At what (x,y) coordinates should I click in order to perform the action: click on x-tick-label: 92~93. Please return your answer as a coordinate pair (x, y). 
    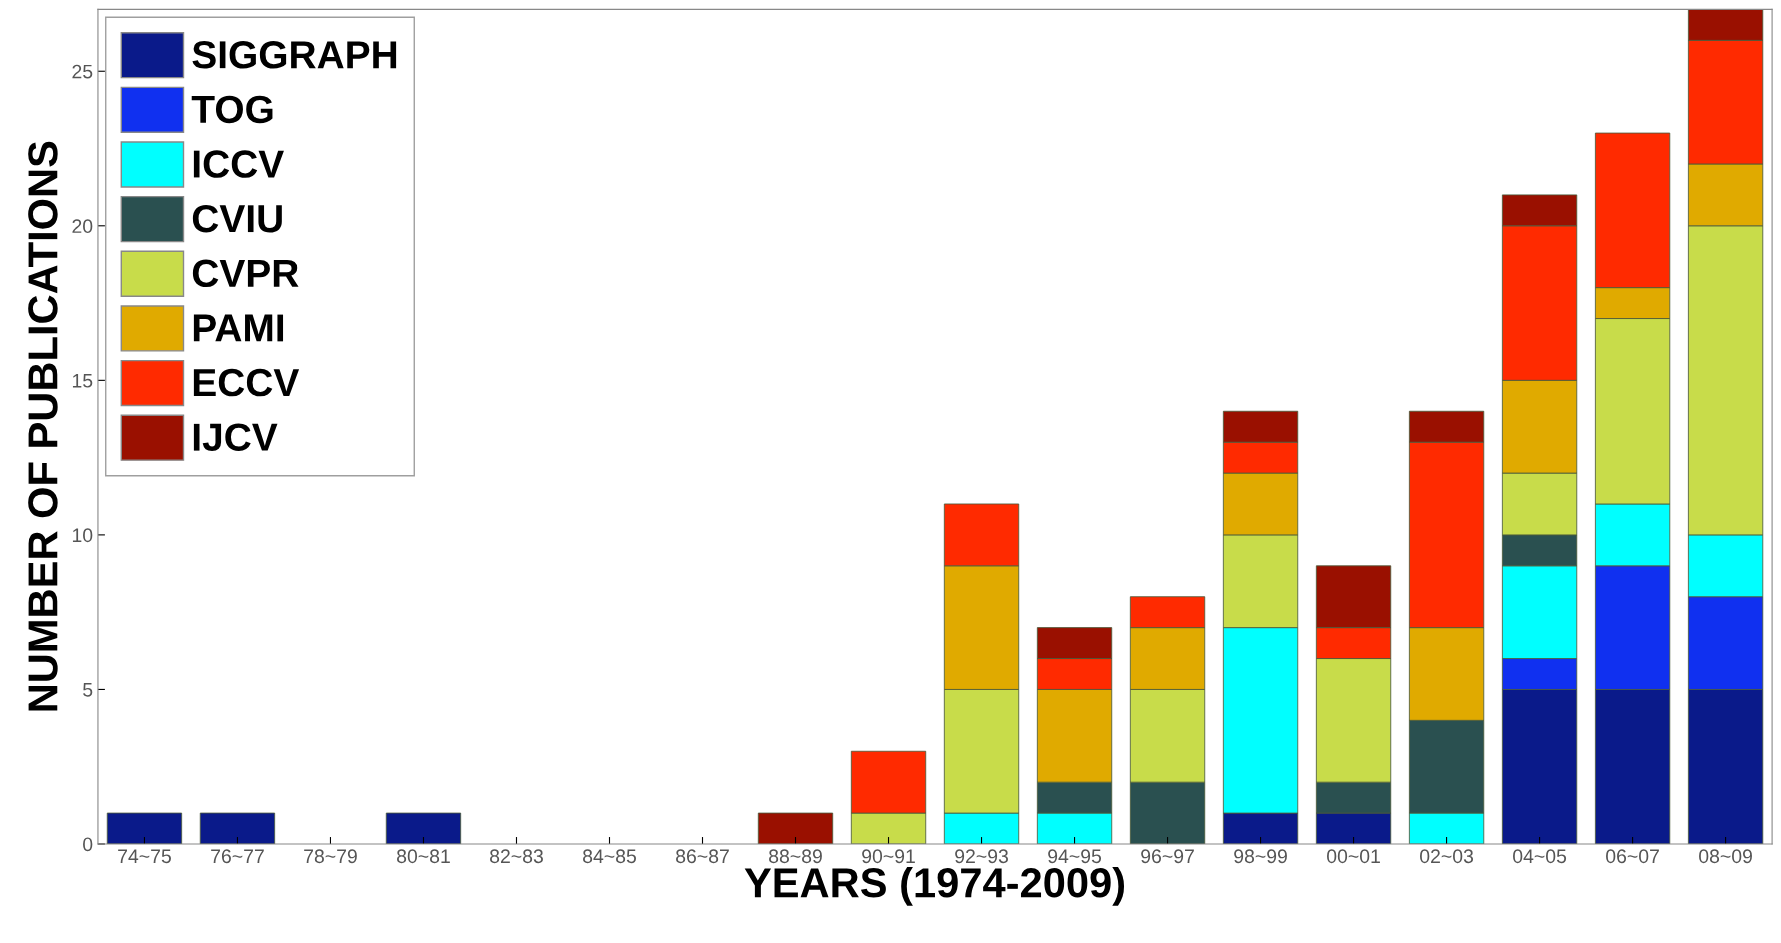
    Looking at the image, I should click on (981, 856).